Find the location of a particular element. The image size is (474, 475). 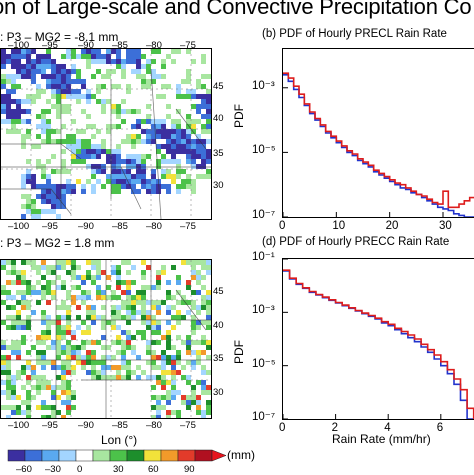

map-c-lon-tick: –95 is located at coordinates (50, 425).